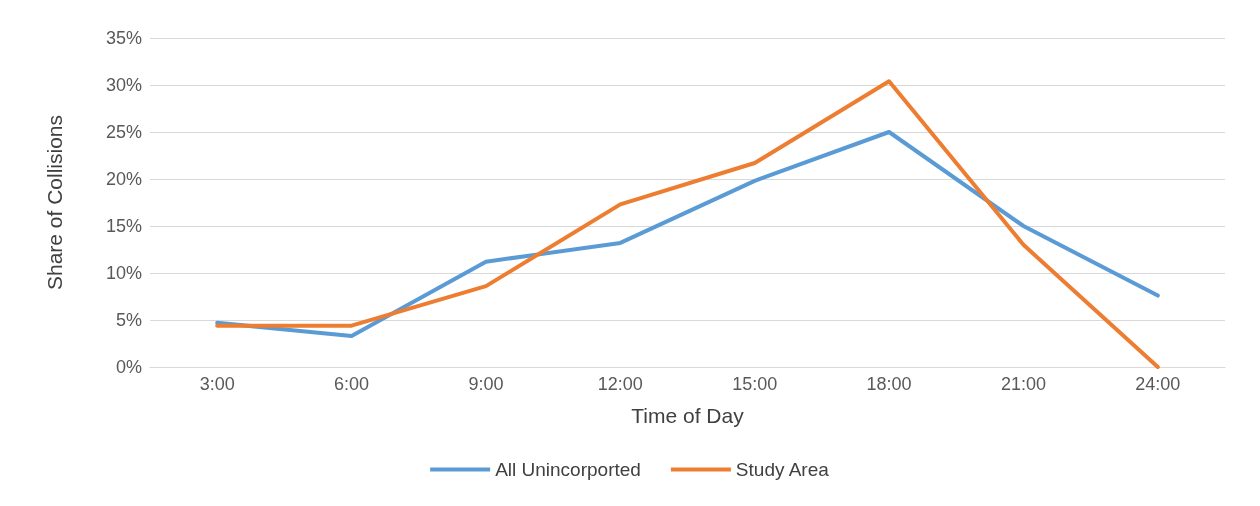 This screenshot has height=506, width=1260. Describe the element at coordinates (568, 469) in the screenshot. I see `legend-label: All Unincorported` at that location.